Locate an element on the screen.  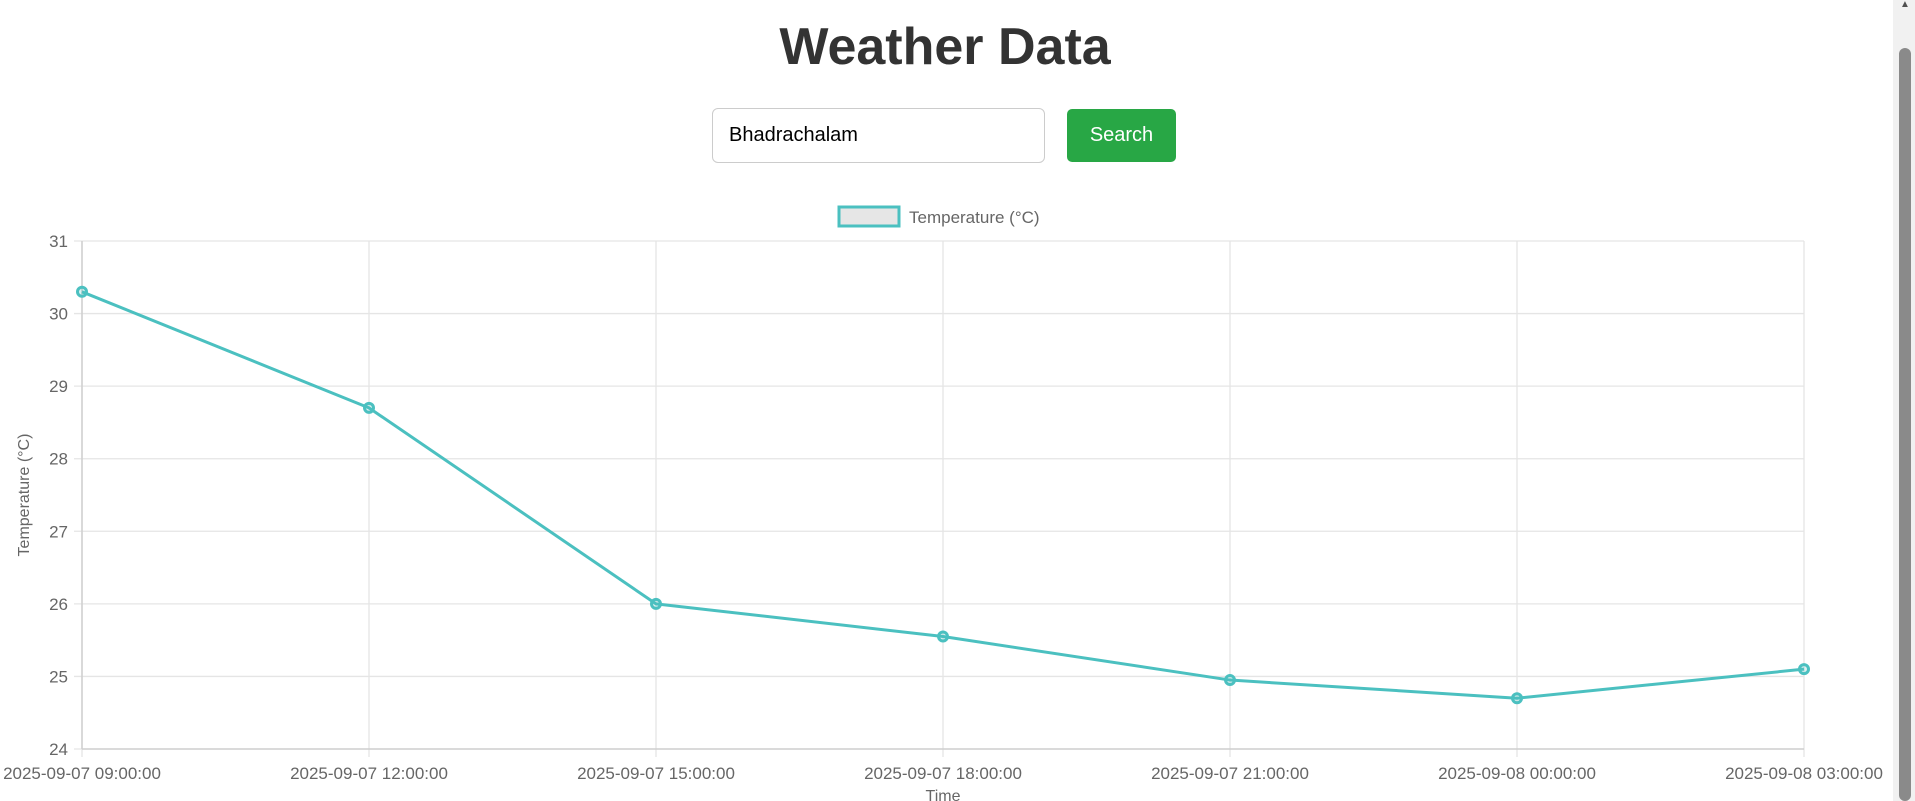
chart-legend: Temperature (°C) is located at coordinates (938, 216).